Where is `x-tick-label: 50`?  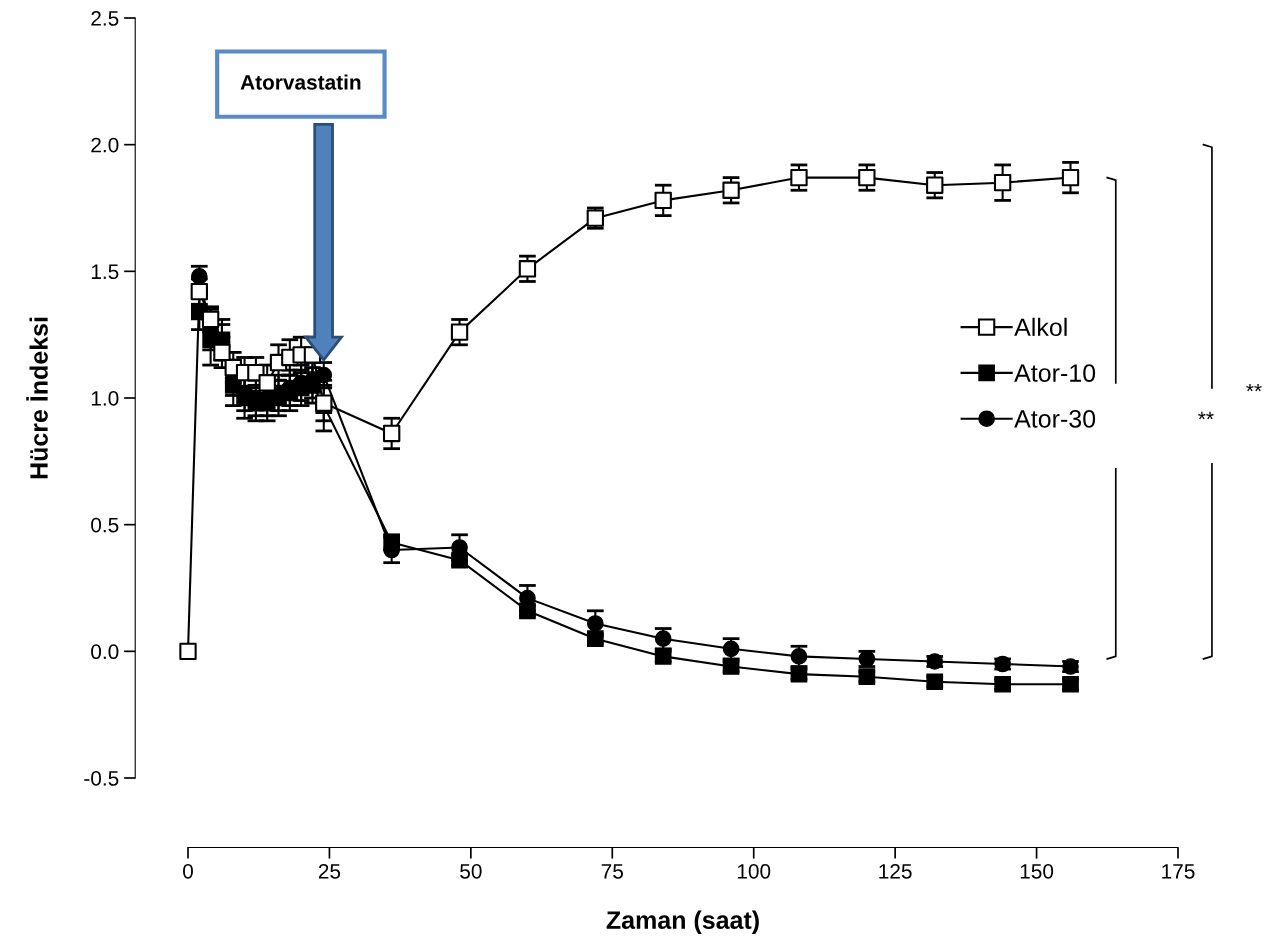 x-tick-label: 50 is located at coordinates (471, 871).